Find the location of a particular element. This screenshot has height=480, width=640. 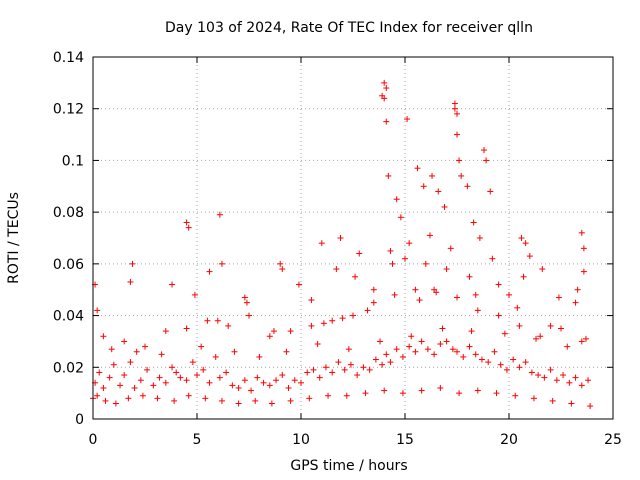

x-tick-label: 20 is located at coordinates (509, 440).